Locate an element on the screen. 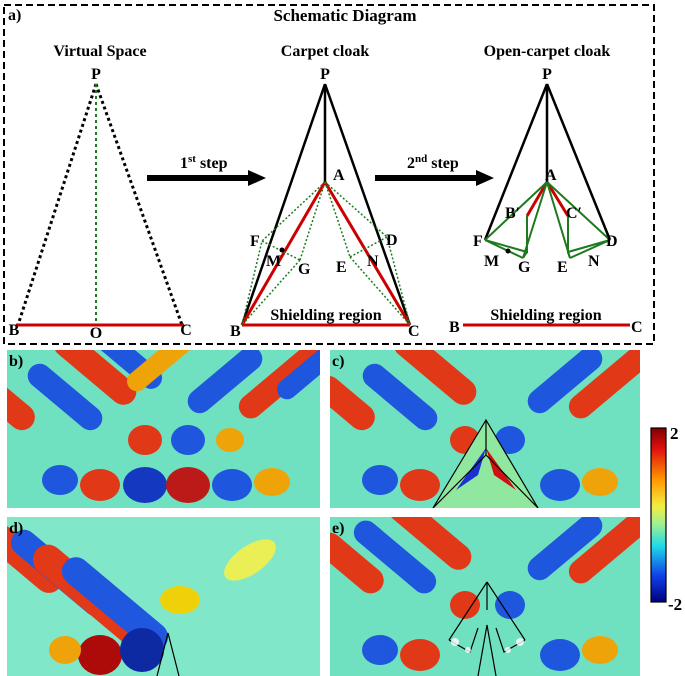 Image resolution: width=685 pixels, height=676 pixels. virtual-space-title: Virtual Space is located at coordinates (99, 51).